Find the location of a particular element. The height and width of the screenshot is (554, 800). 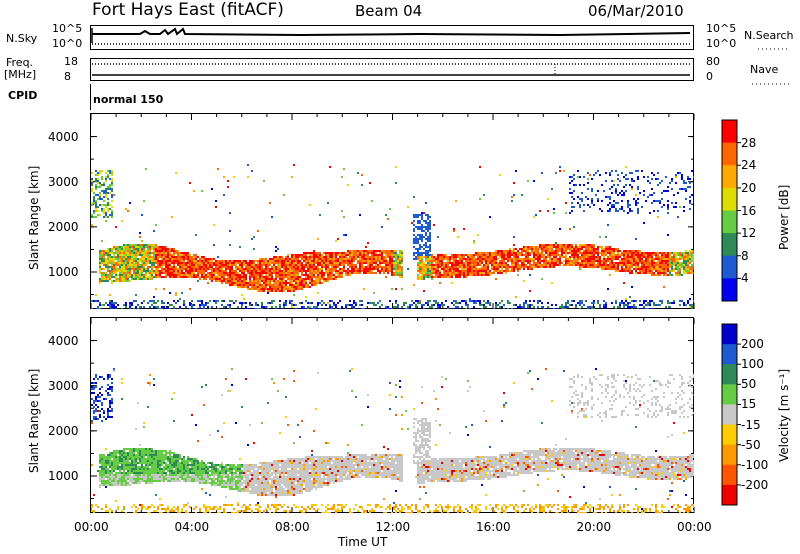

freq-panel-frame is located at coordinates (392, 69).